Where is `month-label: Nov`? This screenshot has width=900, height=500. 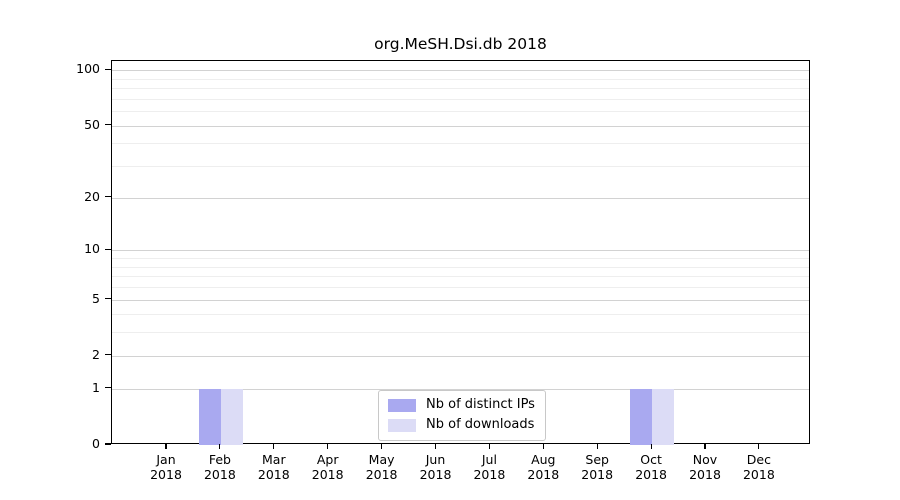 month-label: Nov is located at coordinates (705, 459).